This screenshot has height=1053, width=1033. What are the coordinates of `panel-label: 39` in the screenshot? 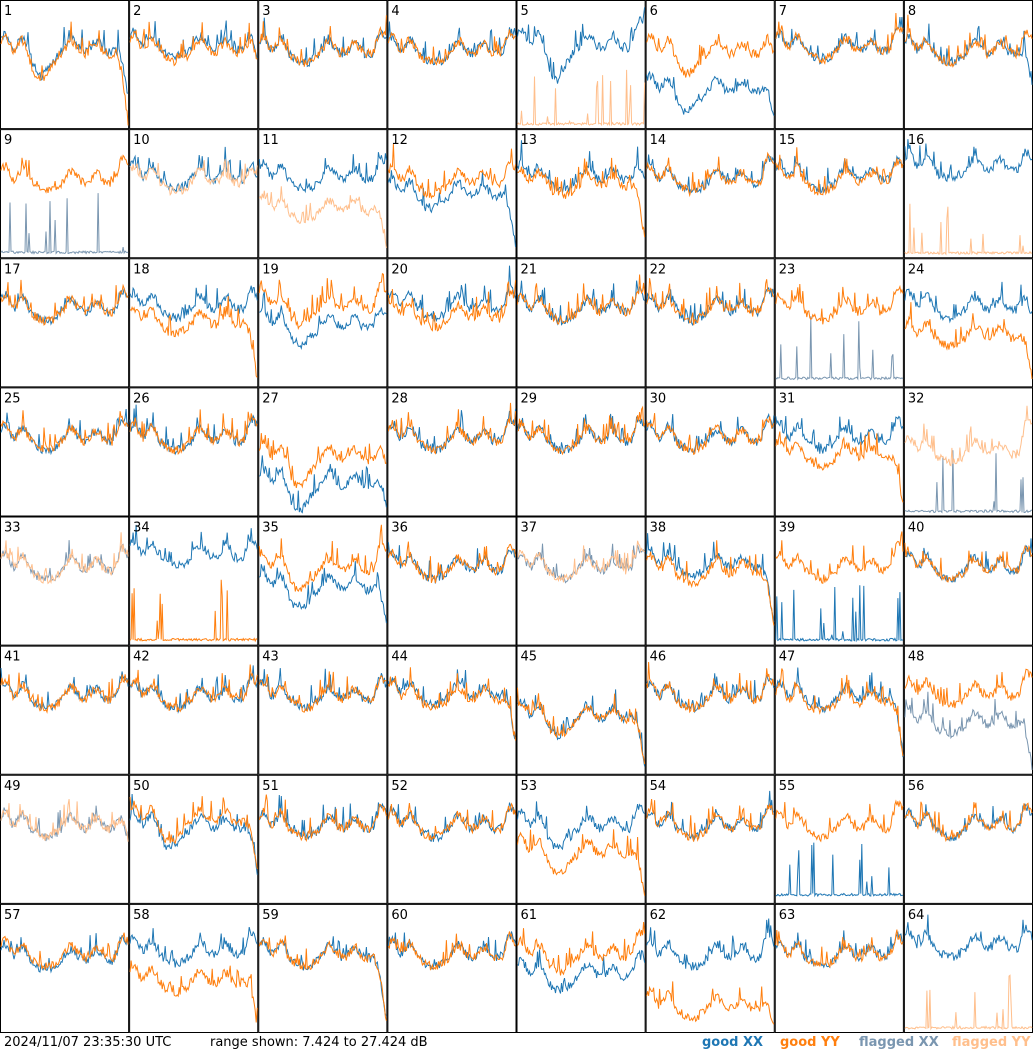 It's located at (787, 528).